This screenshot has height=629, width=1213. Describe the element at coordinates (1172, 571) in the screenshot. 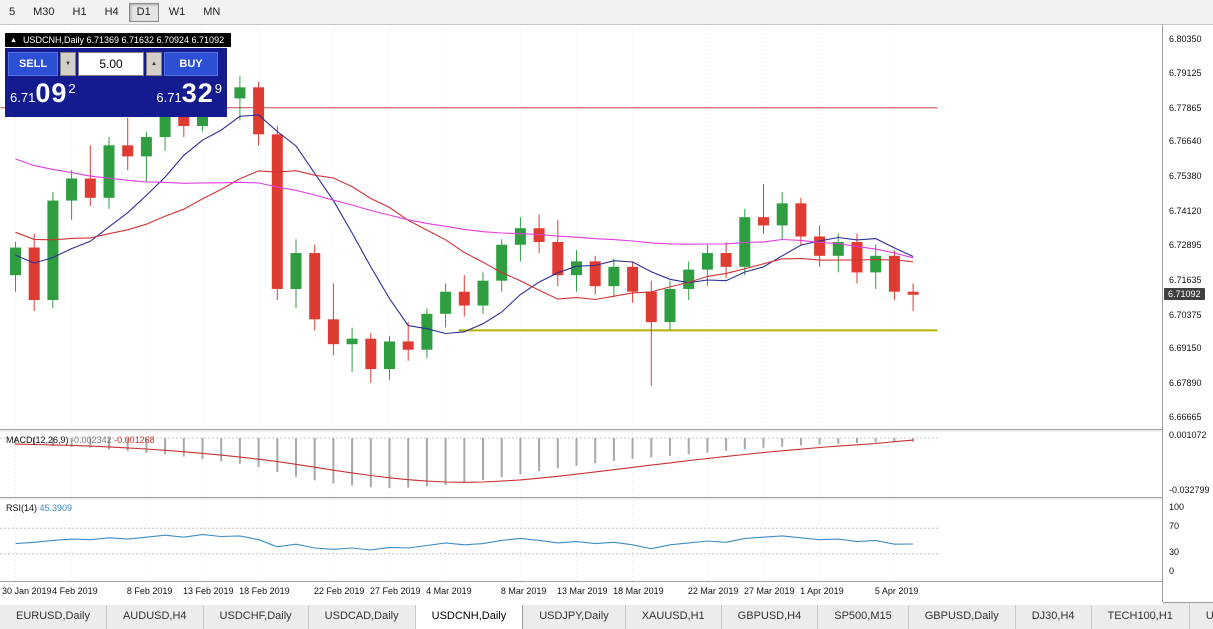

I see `rsi-axis-label: 0` at that location.